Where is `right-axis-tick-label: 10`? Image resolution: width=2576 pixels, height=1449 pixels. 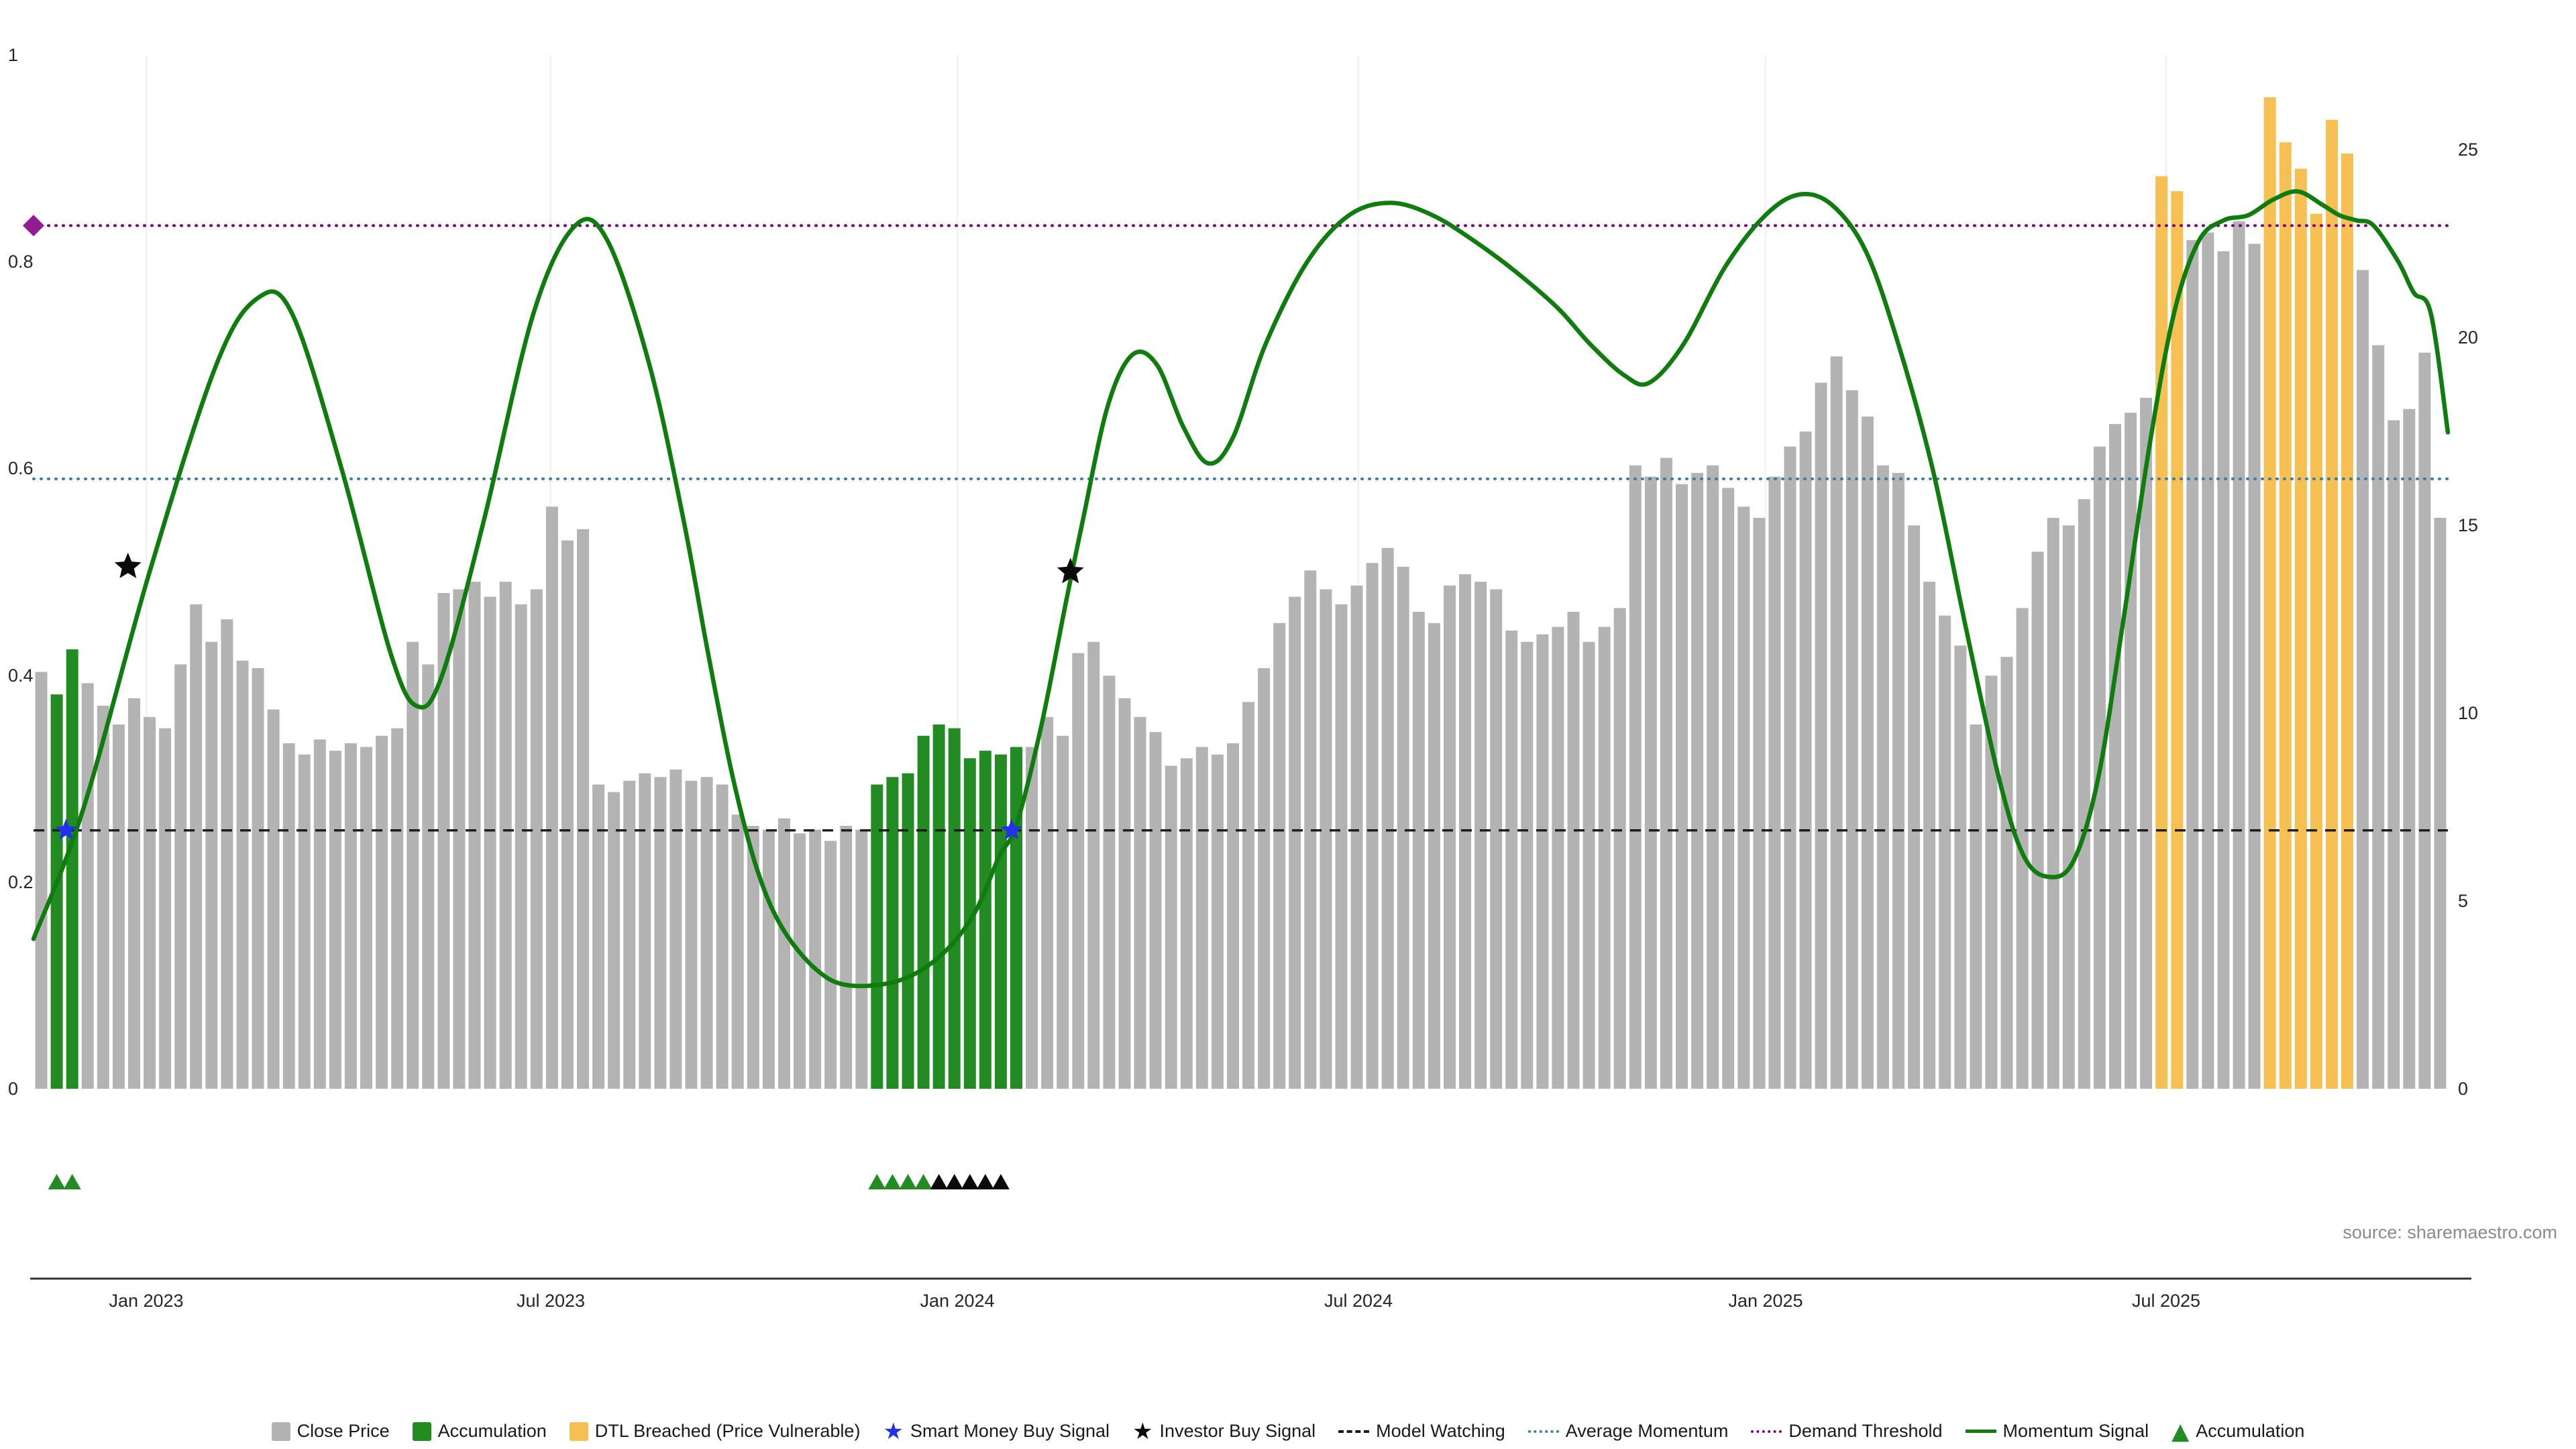 right-axis-tick-label: 10 is located at coordinates (2468, 713).